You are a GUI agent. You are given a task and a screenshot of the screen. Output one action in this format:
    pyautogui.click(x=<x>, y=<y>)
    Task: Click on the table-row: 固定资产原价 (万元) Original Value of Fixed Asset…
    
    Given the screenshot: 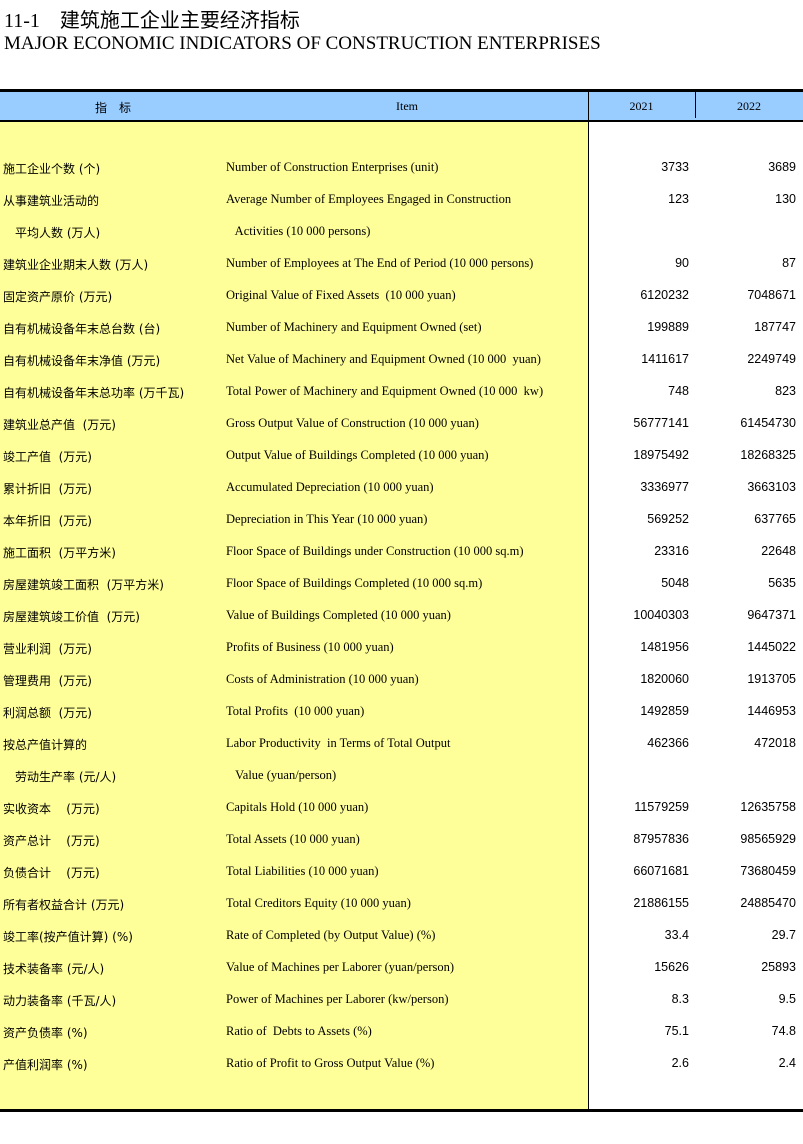 What is the action you would take?
    pyautogui.click(x=401, y=296)
    